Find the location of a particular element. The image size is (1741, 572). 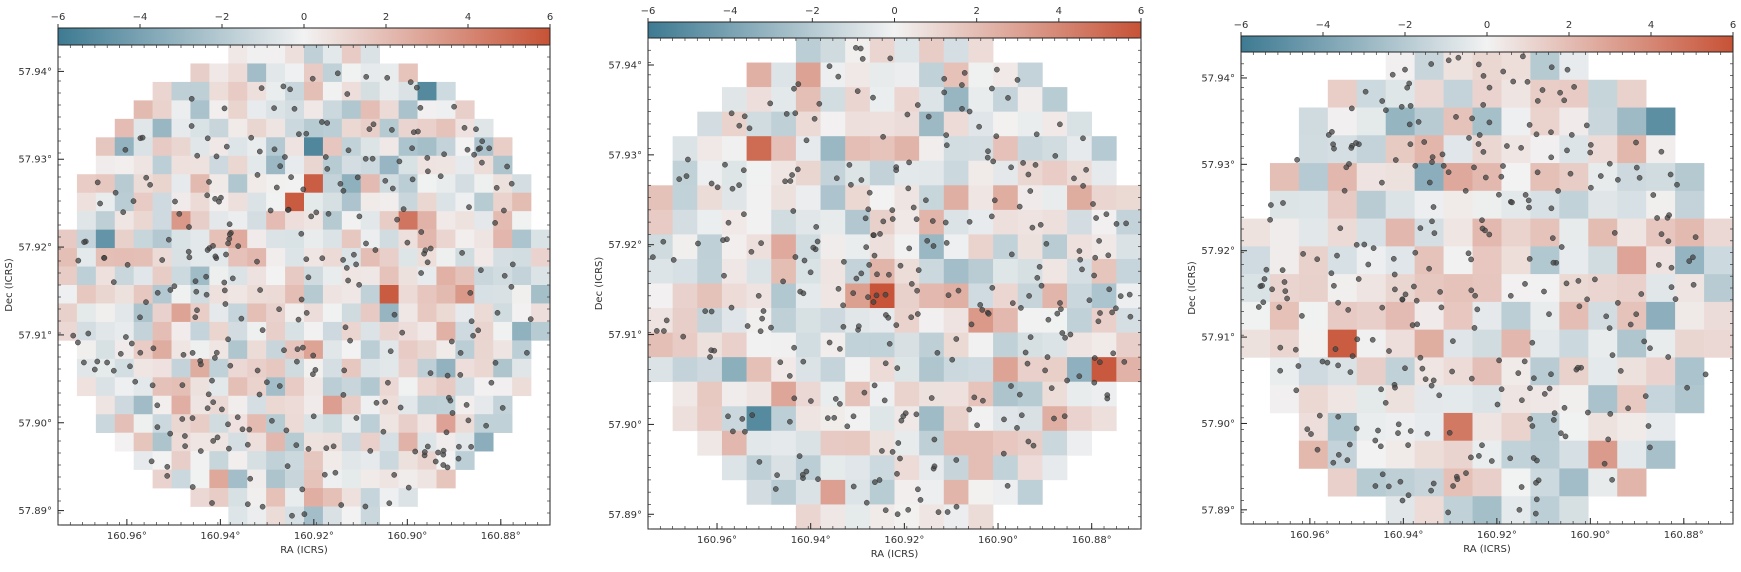

x-tick-label: 160.88° is located at coordinates (1684, 535).